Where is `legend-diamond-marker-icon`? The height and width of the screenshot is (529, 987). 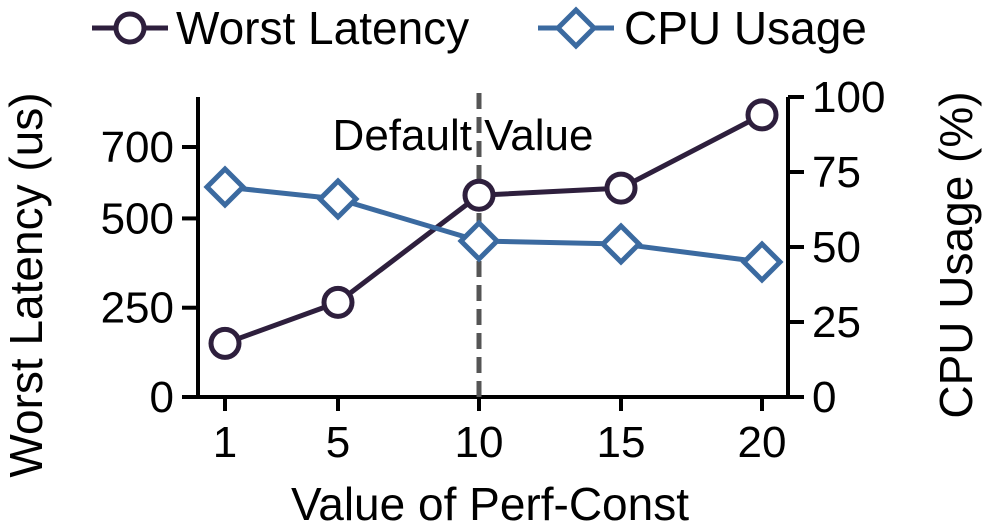 legend-diamond-marker-icon is located at coordinates (576, 28).